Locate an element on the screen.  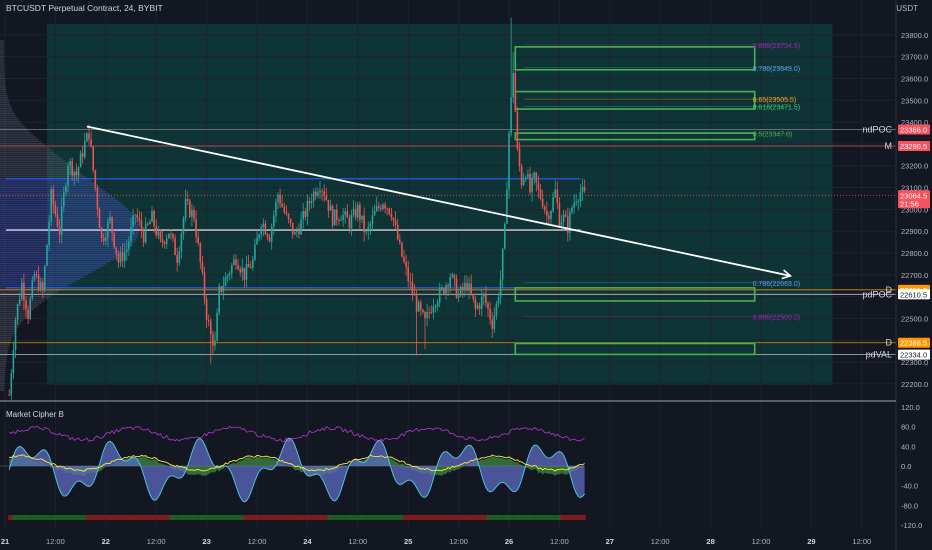
price-tag-label: 22610.5 is located at coordinates (913, 294).